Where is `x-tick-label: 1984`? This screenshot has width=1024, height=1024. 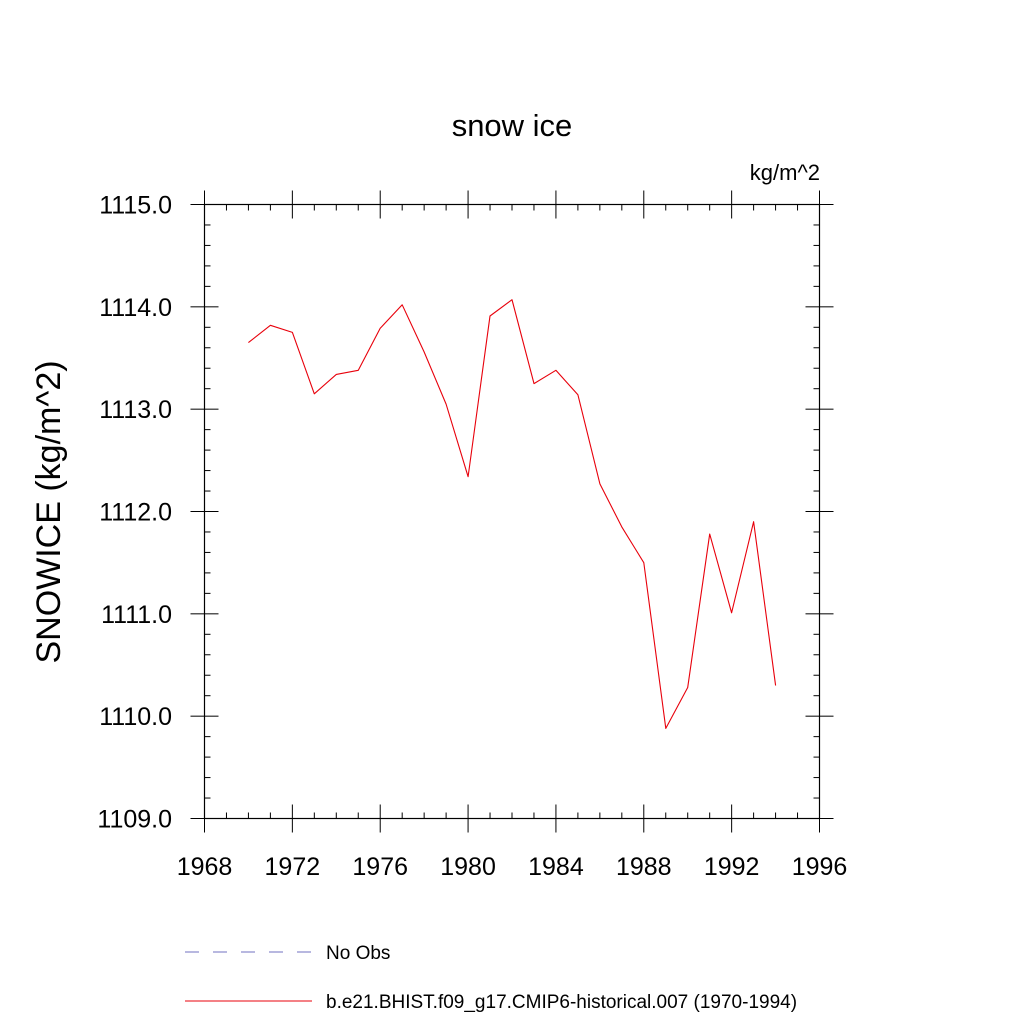 x-tick-label: 1984 is located at coordinates (556, 867).